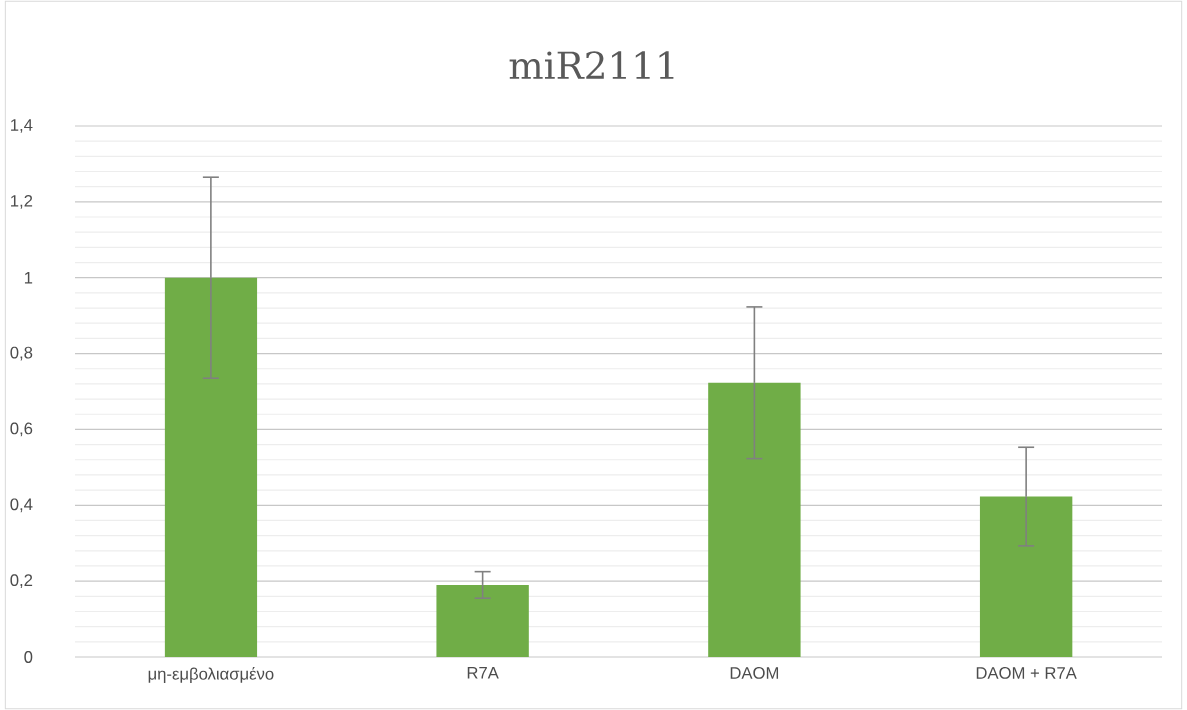  What do you see at coordinates (21, 581) in the screenshot?
I see `y-tick-label: 0,2` at bounding box center [21, 581].